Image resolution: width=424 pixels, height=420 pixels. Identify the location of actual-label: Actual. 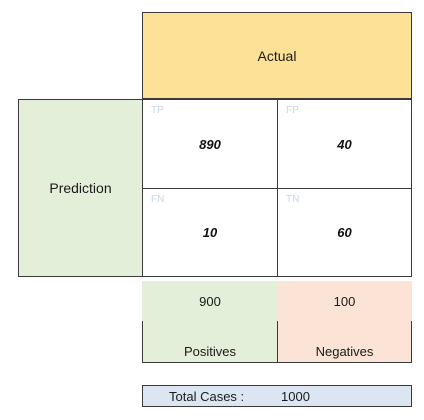
(277, 55).